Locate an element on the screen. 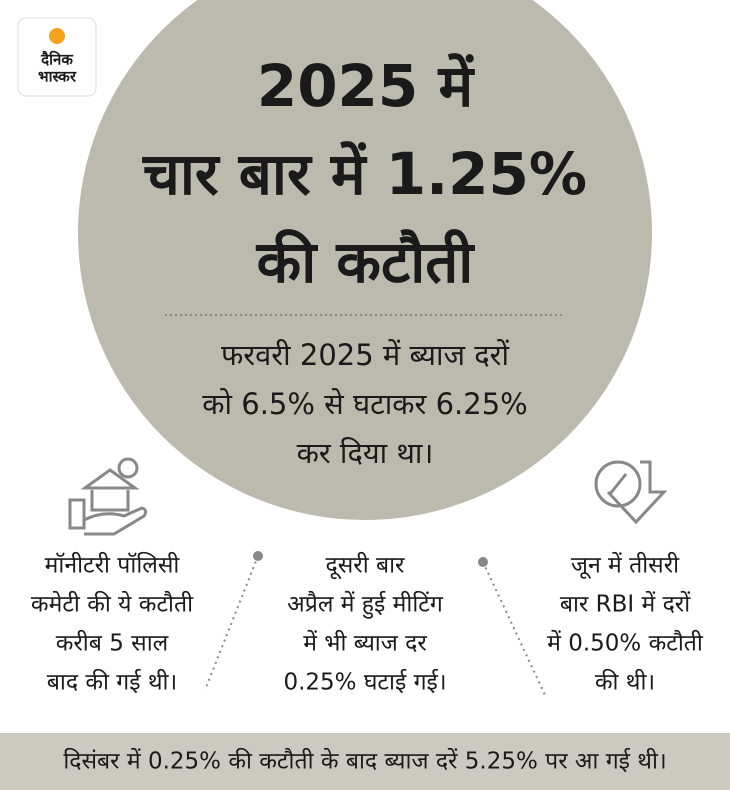 The height and width of the screenshot is (790, 730). column-text: 0.25% घटाई गई। is located at coordinates (364, 682).